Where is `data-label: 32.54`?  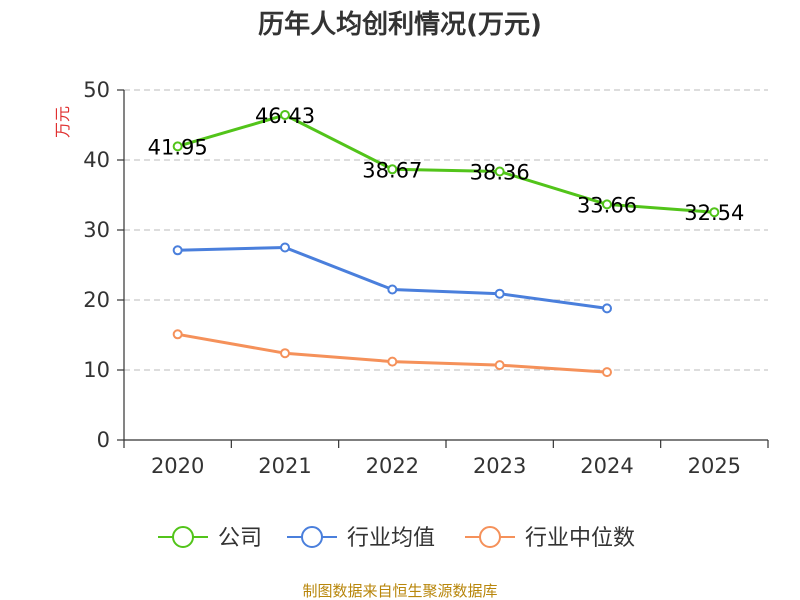 data-label: 32.54 is located at coordinates (714, 213).